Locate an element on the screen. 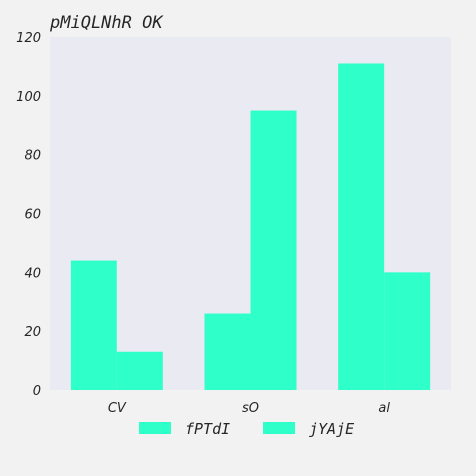 The height and width of the screenshot is (476, 476). y-axis-ticks: 0 20 40 60 80 100 120 is located at coordinates (28, 215).